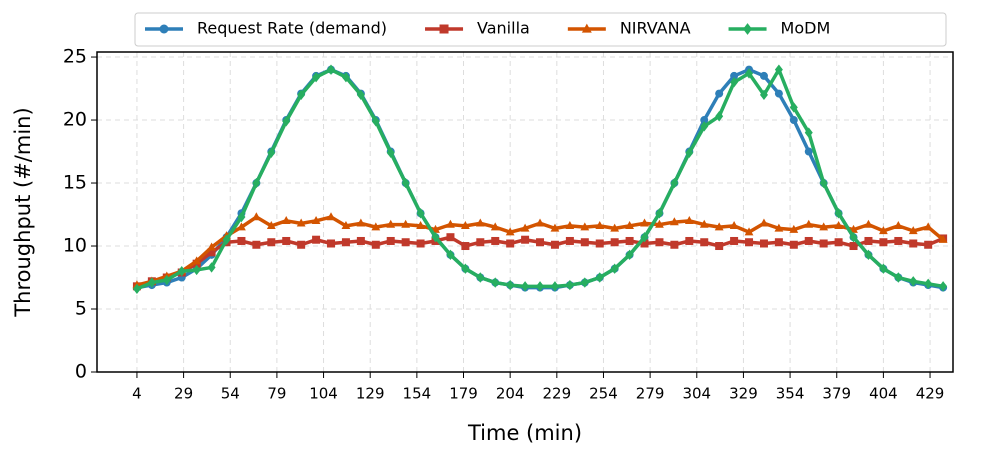 Image resolution: width=996 pixels, height=460 pixels. I want to click on x-tick-label: 179, so click(463, 394).